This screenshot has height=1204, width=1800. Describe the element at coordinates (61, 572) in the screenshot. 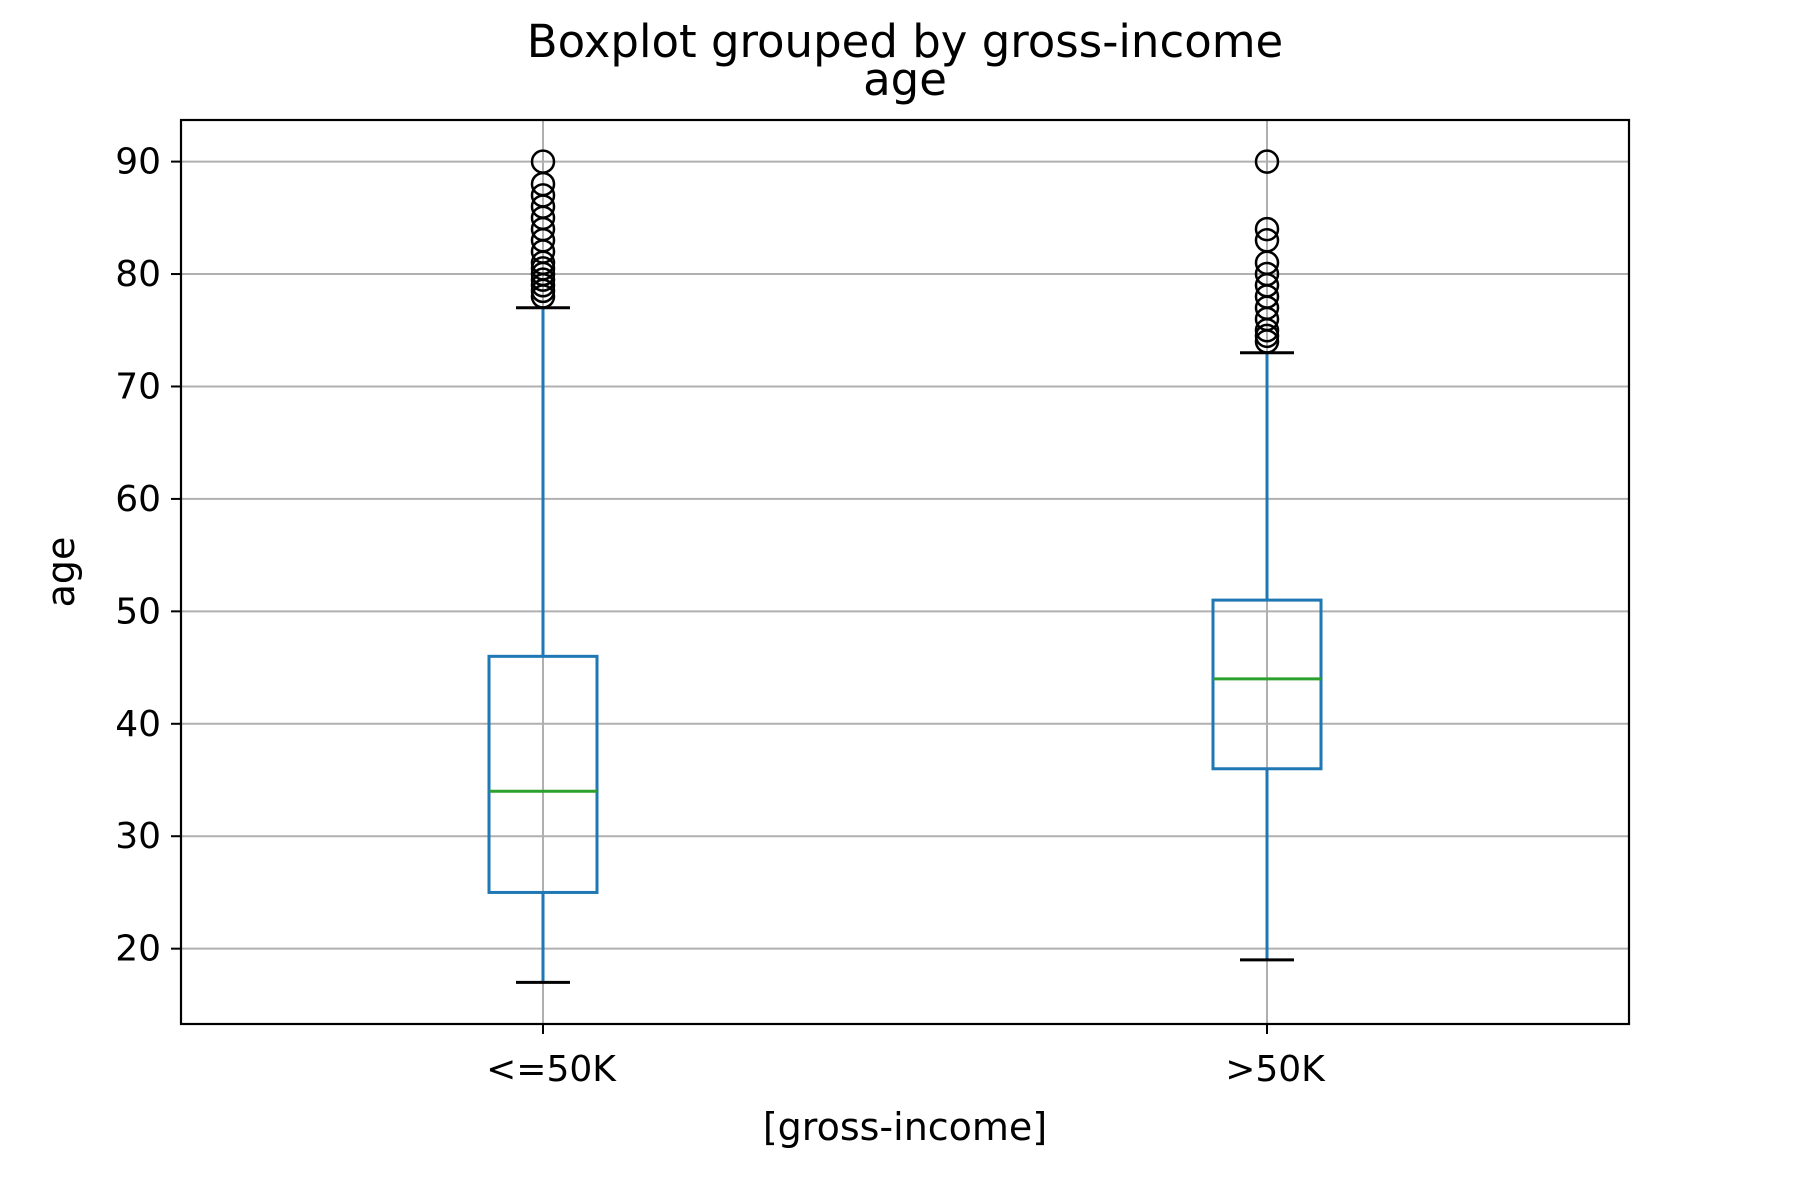

I see `y-axis-label: age` at that location.